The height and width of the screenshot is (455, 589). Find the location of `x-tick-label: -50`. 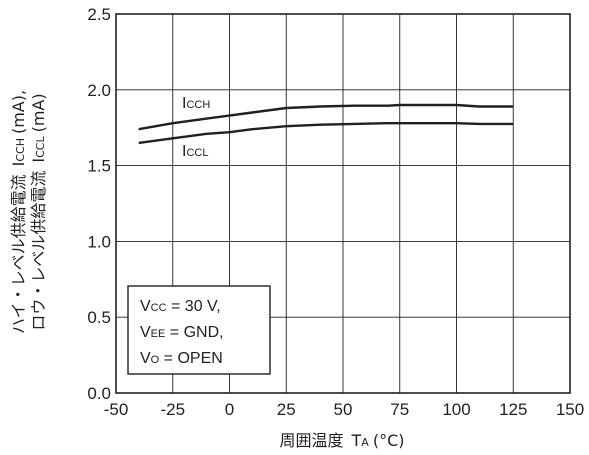

x-tick-label: -50 is located at coordinates (116, 409).